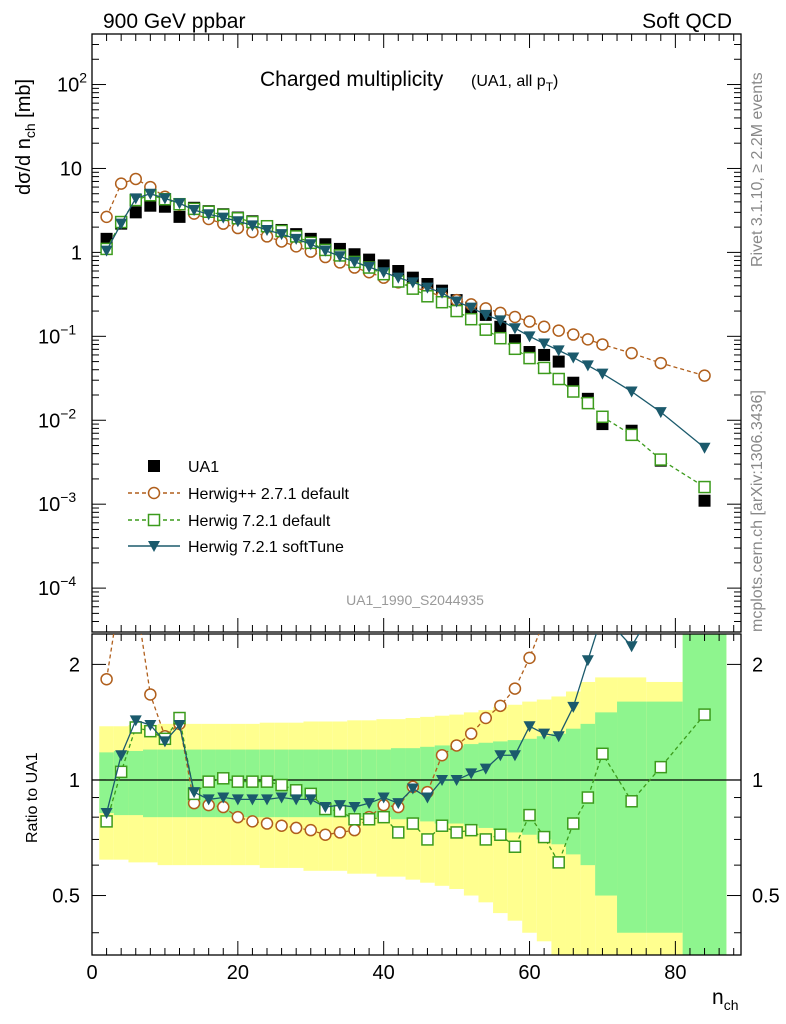 The height and width of the screenshot is (1024, 786). What do you see at coordinates (687, 21) in the screenshot?
I see `category-label: Soft QCD` at bounding box center [687, 21].